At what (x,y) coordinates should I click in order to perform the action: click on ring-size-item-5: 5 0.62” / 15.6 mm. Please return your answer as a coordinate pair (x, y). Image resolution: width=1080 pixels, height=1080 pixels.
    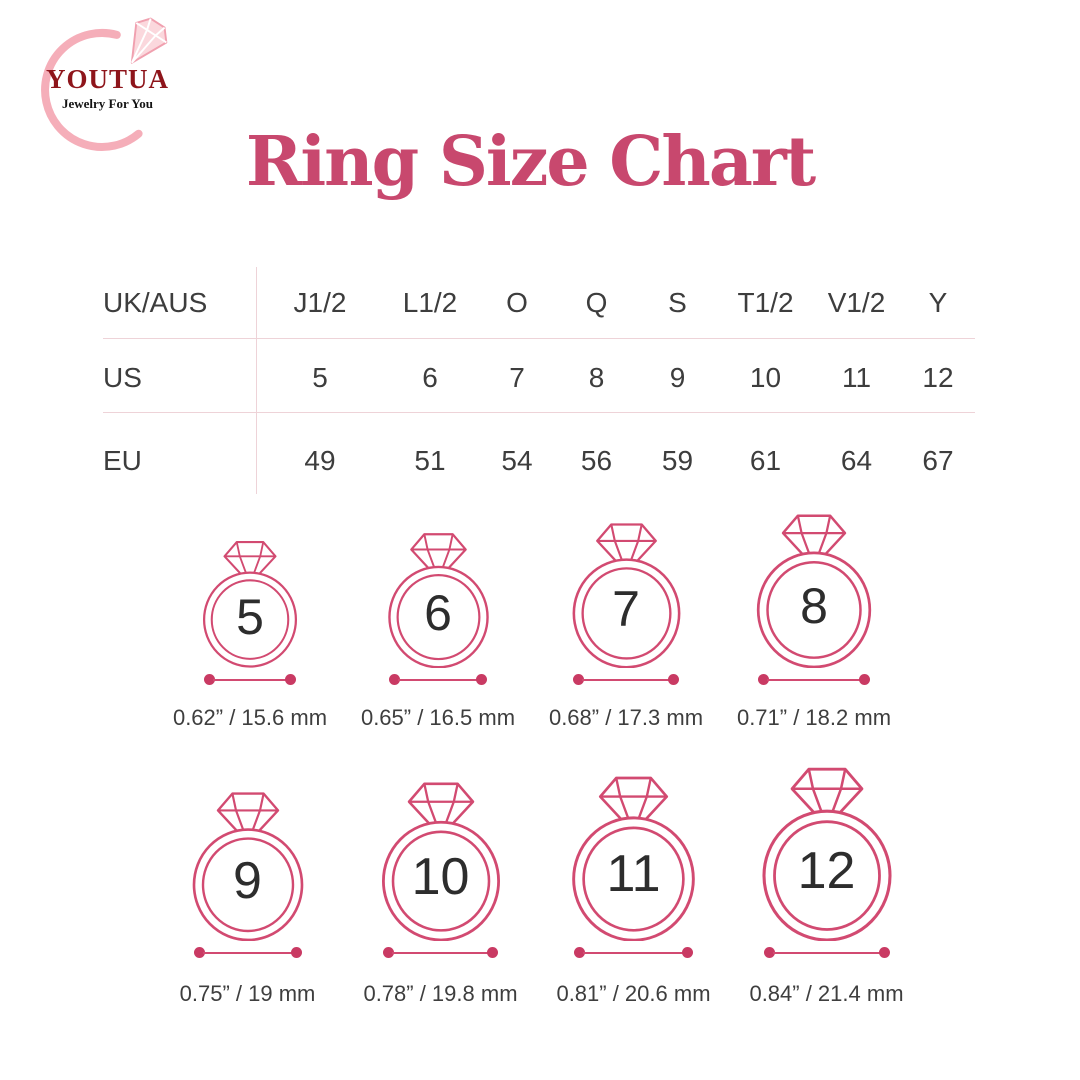
    Looking at the image, I should click on (250, 620).